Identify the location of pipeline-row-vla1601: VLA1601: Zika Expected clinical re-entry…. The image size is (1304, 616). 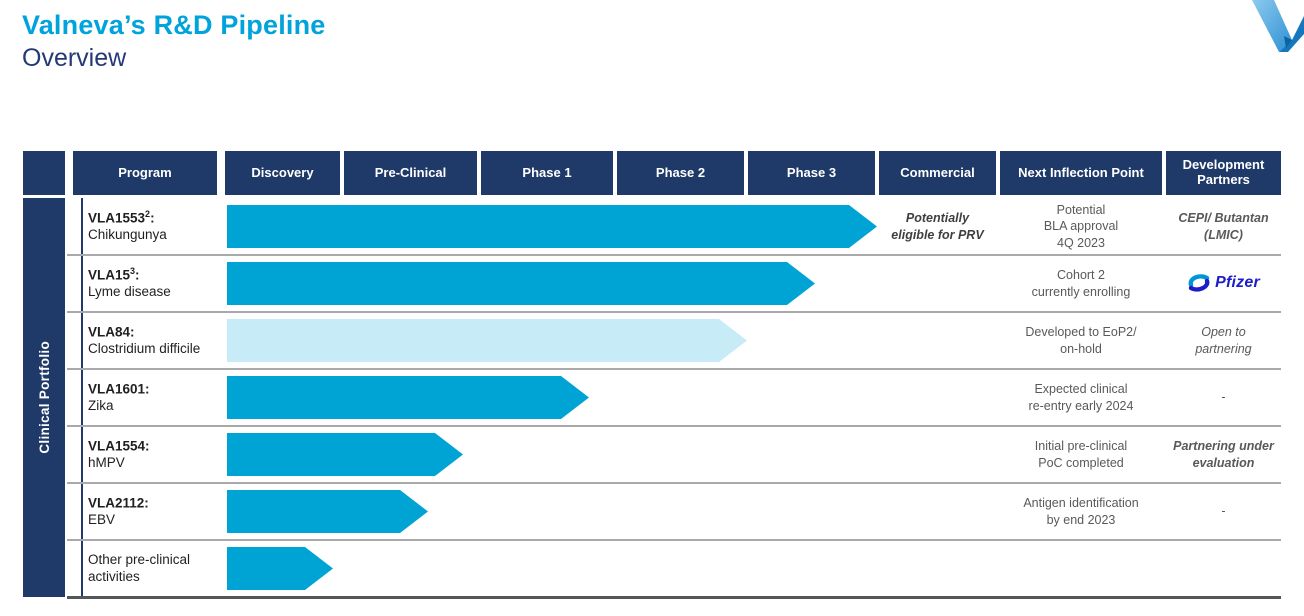
(652, 397).